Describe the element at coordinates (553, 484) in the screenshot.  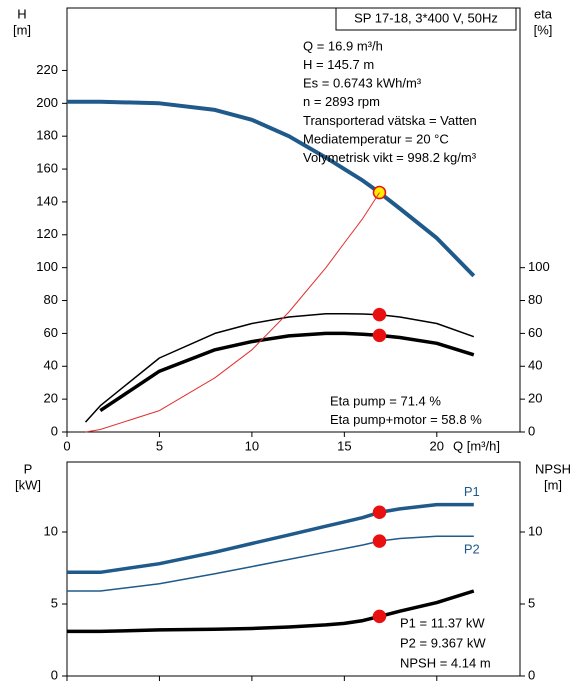
I see `y2-axis-label: [m]` at that location.